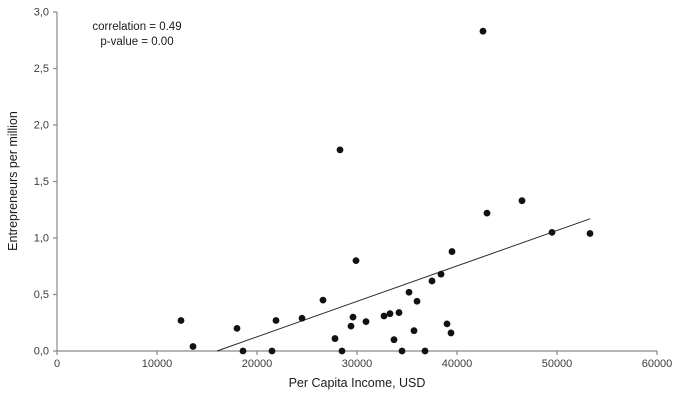  What do you see at coordinates (157, 364) in the screenshot?
I see `x-tick-label: 10000` at bounding box center [157, 364].